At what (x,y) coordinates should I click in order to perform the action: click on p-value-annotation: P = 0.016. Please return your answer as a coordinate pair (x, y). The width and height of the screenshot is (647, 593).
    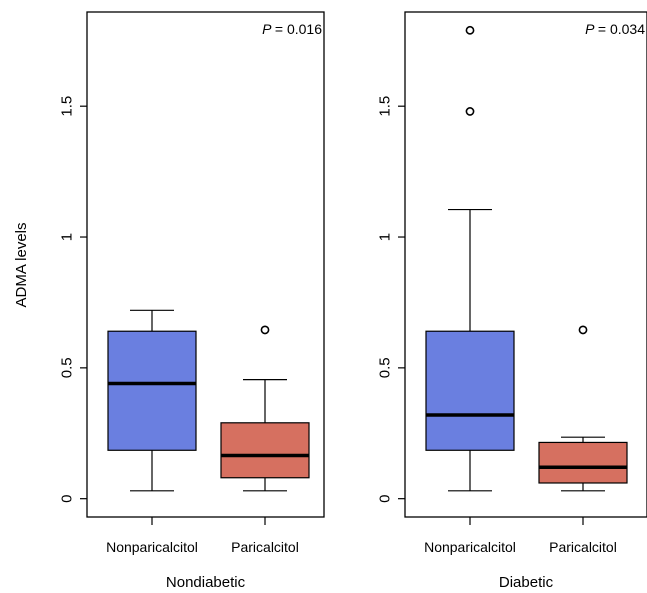
    Looking at the image, I should click on (292, 29).